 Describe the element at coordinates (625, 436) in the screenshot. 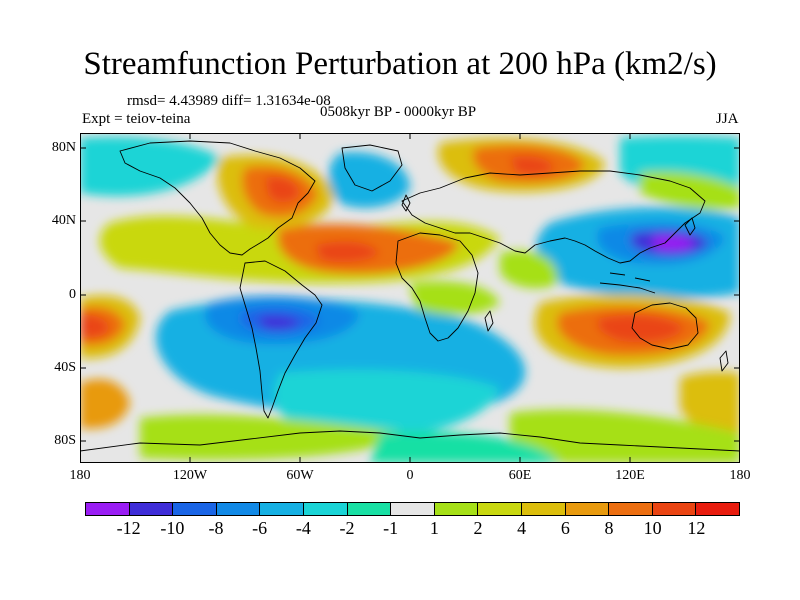

I see `south-ocean-green-right` at that location.